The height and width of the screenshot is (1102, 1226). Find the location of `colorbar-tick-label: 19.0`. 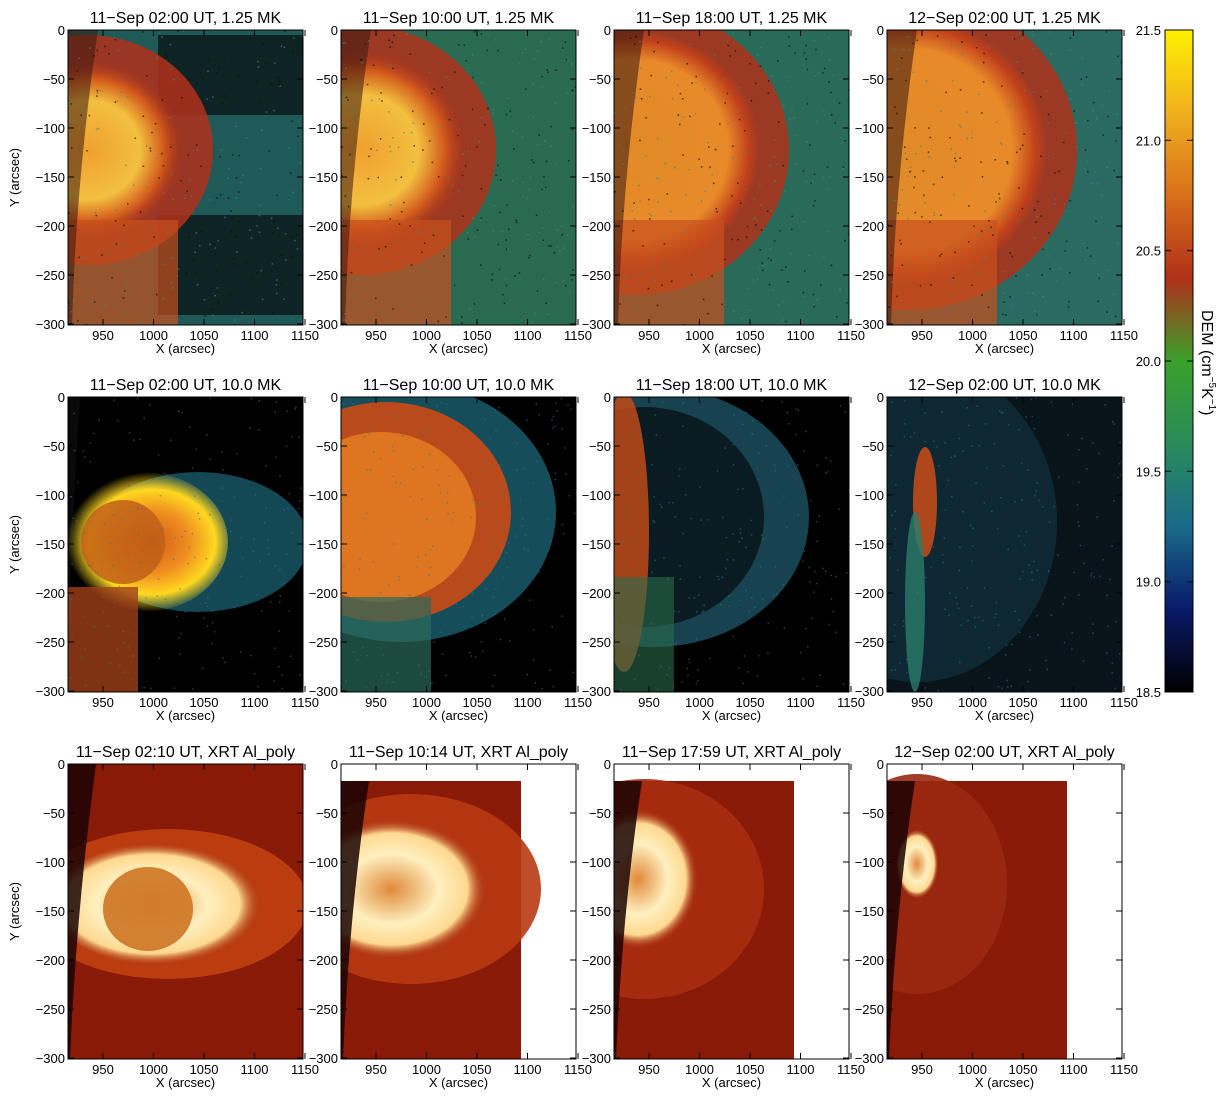

colorbar-tick-label: 19.0 is located at coordinates (1148, 582).